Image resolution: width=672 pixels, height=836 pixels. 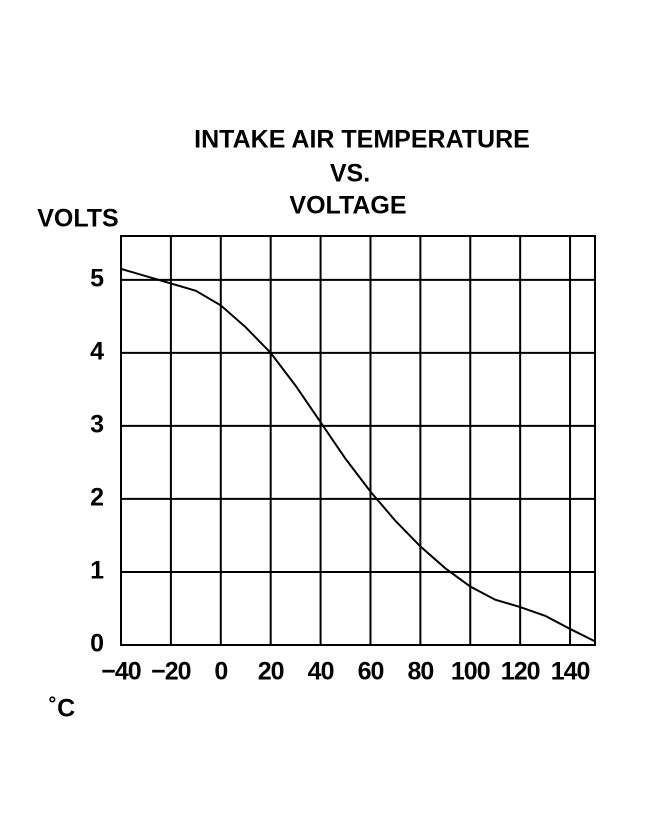 What do you see at coordinates (97, 351) in the screenshot?
I see `y-tick-label: 4` at bounding box center [97, 351].